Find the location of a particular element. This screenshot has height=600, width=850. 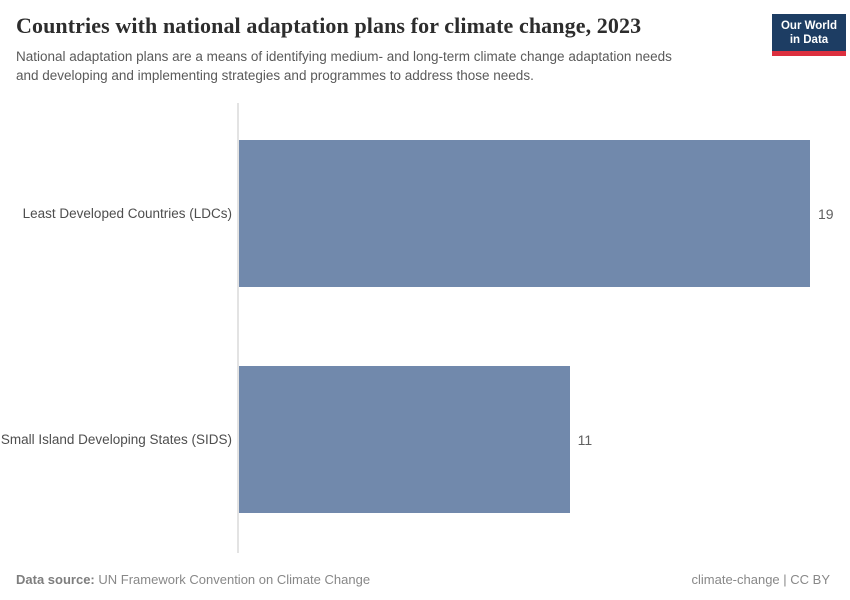

owid-logo: Our World in Data is located at coordinates (809, 35).